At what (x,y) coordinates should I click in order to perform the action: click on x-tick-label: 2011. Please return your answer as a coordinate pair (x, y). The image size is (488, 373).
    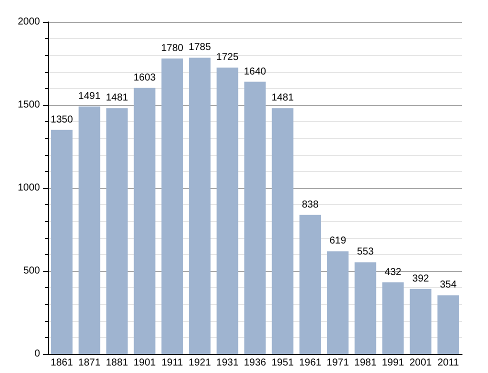
    Looking at the image, I should click on (448, 363).